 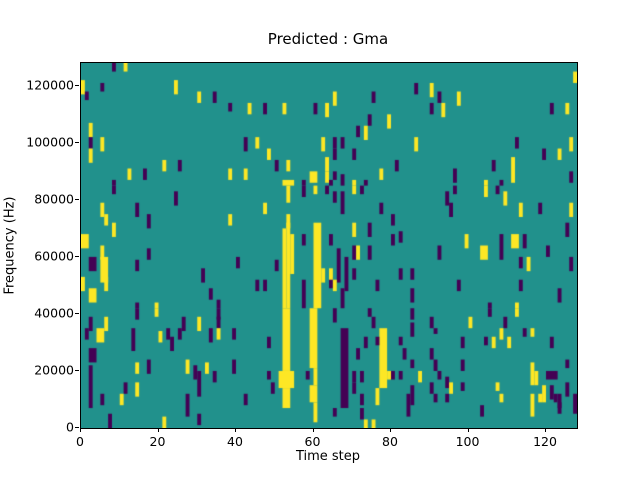 What do you see at coordinates (467, 441) in the screenshot?
I see `x-tick-label: 100` at bounding box center [467, 441].